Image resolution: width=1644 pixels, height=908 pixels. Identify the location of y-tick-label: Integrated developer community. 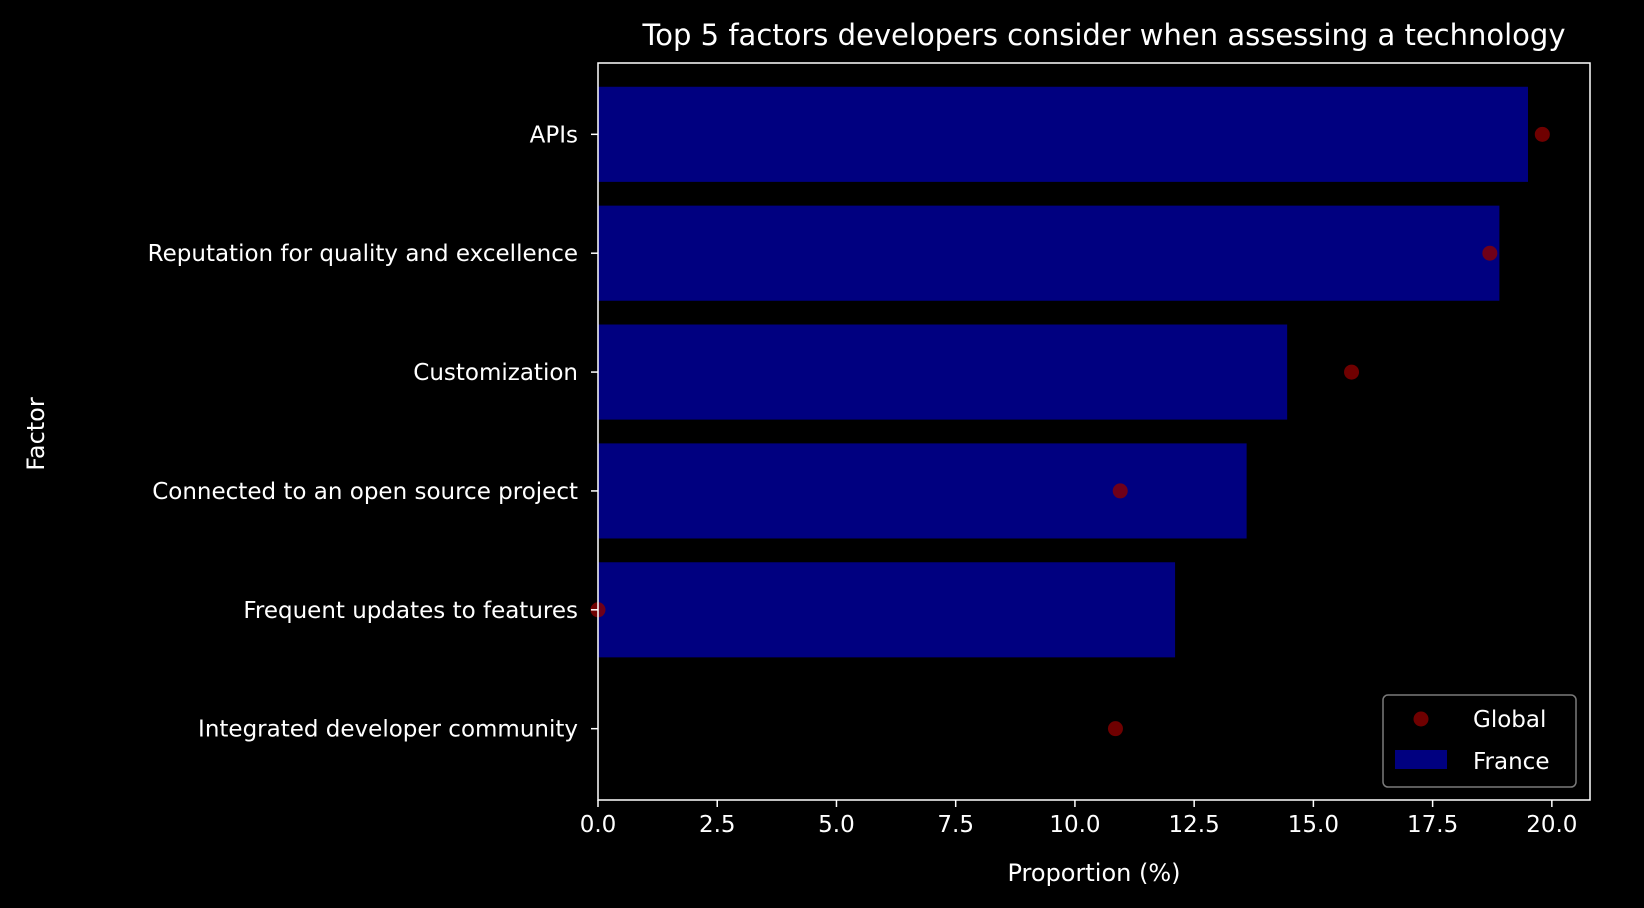
(388, 730).